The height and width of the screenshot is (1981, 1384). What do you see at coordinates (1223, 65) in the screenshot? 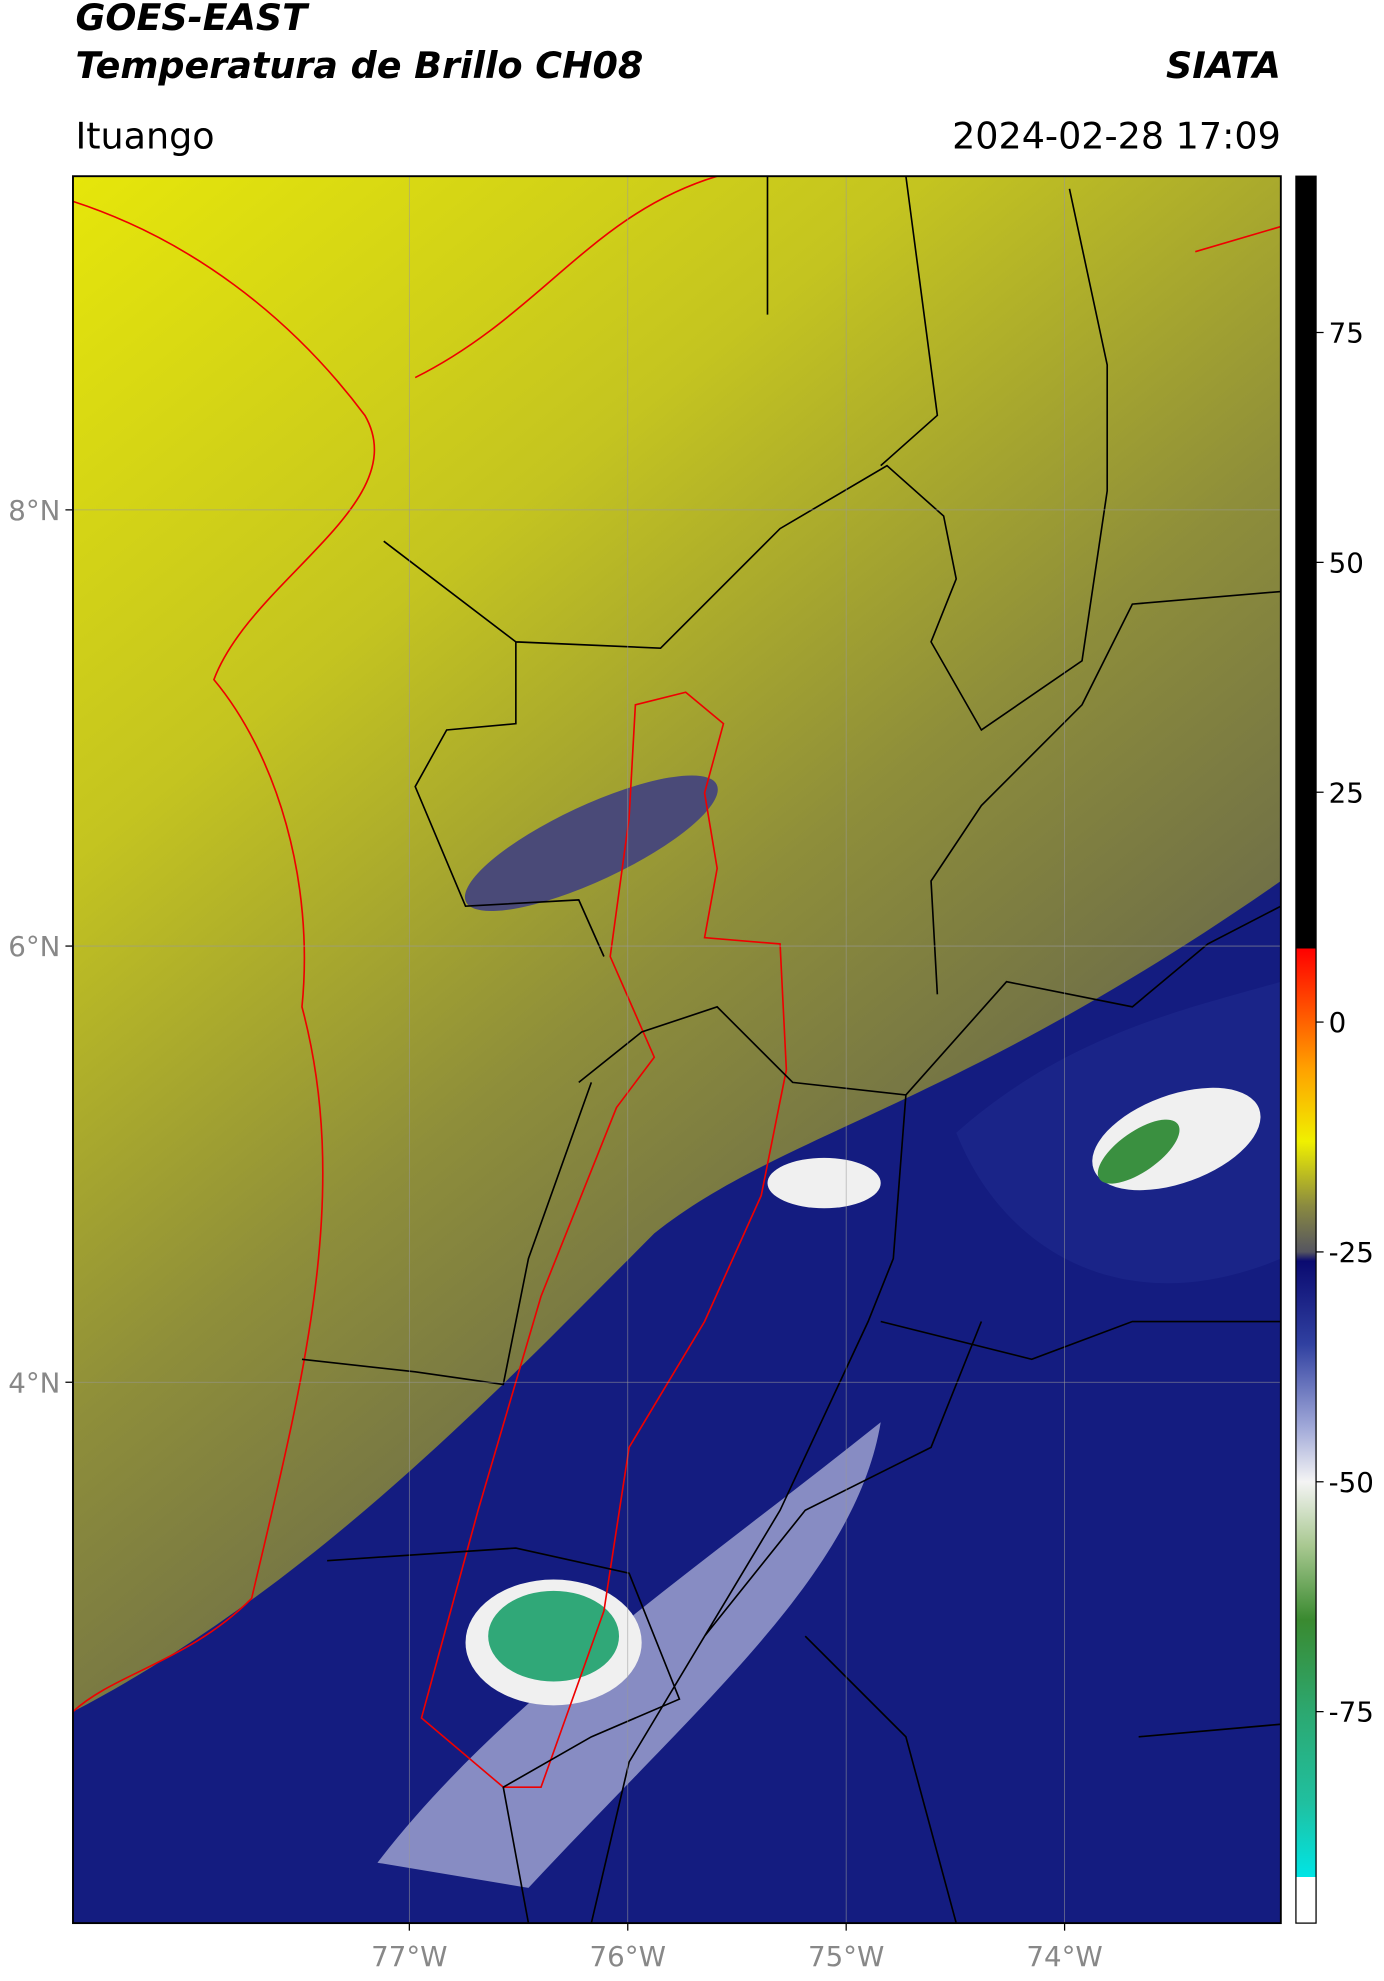
I see `org: SIATA` at bounding box center [1223, 65].